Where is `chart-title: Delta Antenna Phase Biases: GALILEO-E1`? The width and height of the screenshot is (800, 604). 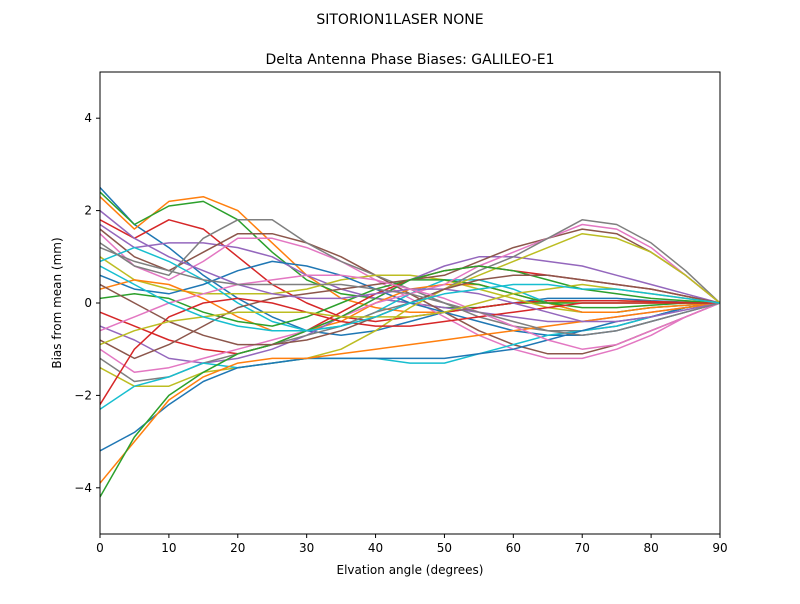
chart-title: Delta Antenna Phase Biases: GALILEO-E1 is located at coordinates (409, 60).